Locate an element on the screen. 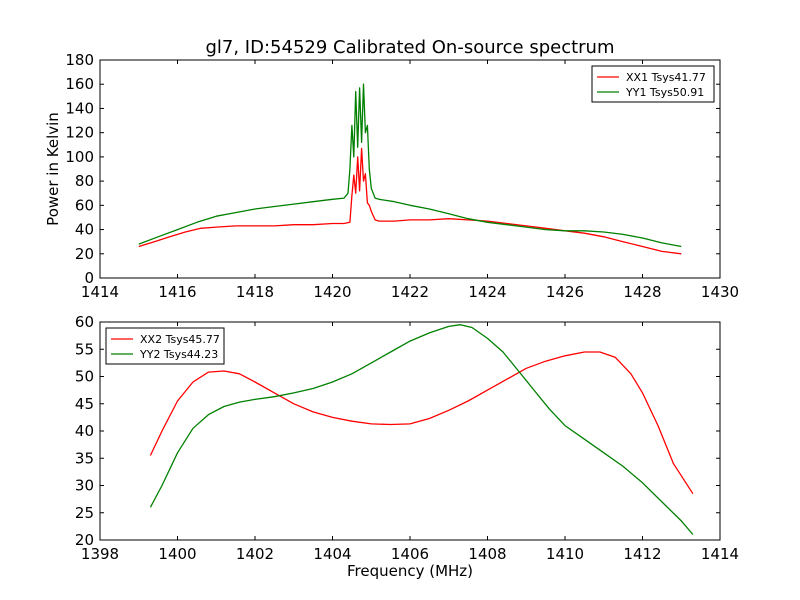 The width and height of the screenshot is (800, 600). x-tick-label: 1410 is located at coordinates (565, 554).